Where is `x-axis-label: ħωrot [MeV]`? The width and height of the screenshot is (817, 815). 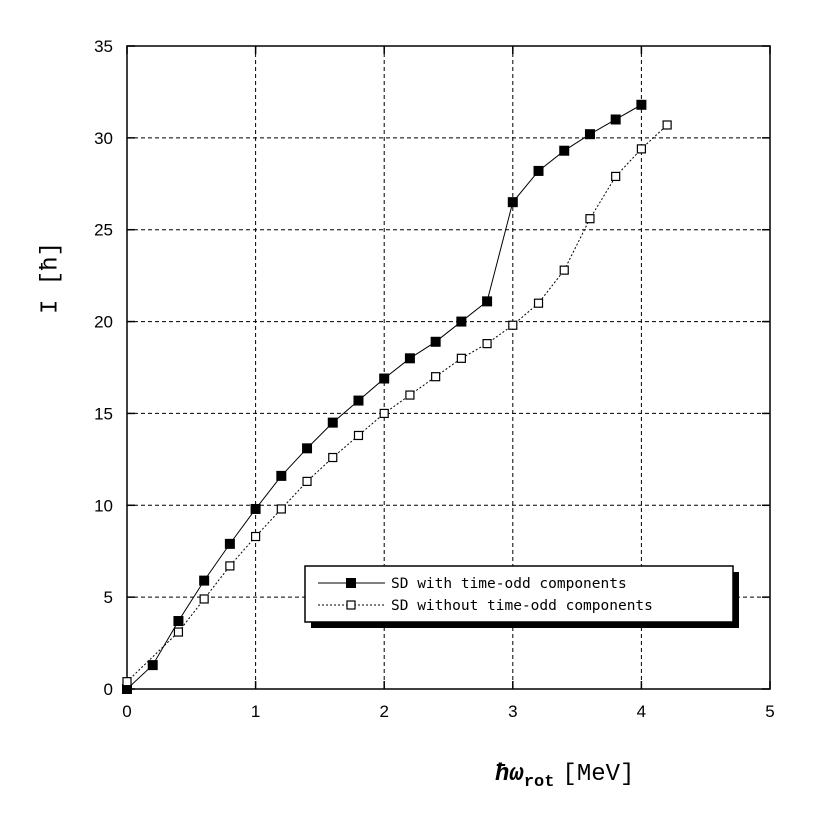 x-axis-label: ħωrot [MeV] is located at coordinates (564, 776).